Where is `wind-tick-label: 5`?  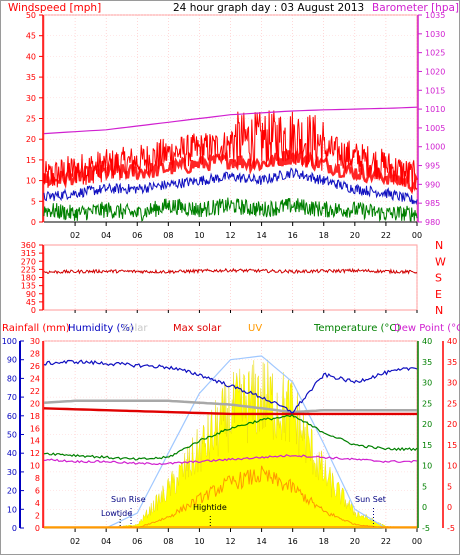
wind-tick-label: 5 is located at coordinates (33, 201).